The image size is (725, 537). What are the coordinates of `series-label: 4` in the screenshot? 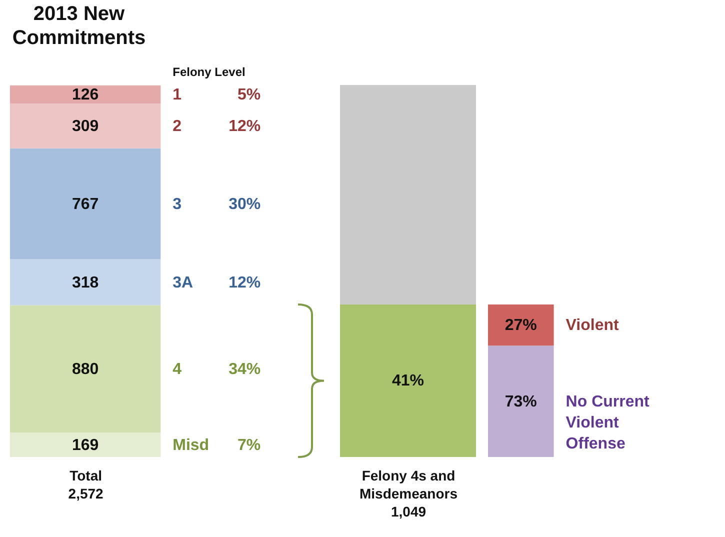 It's located at (177, 369).